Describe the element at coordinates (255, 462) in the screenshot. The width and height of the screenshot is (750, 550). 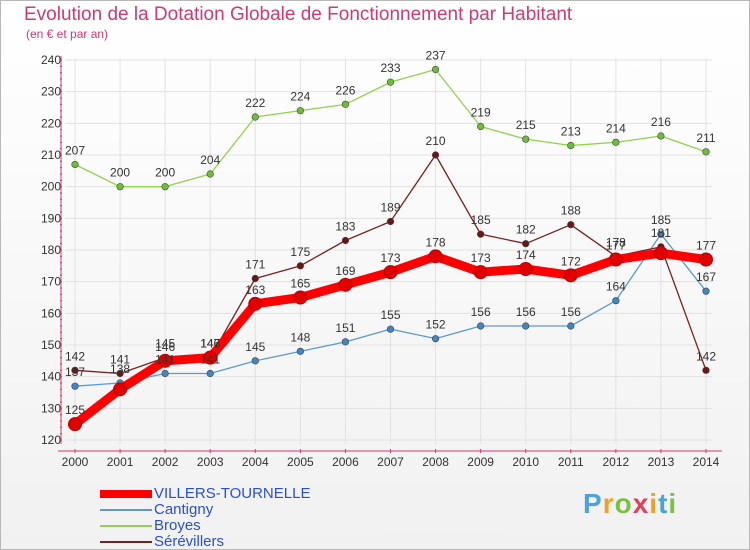
I see `x-tick-label: 2004` at that location.